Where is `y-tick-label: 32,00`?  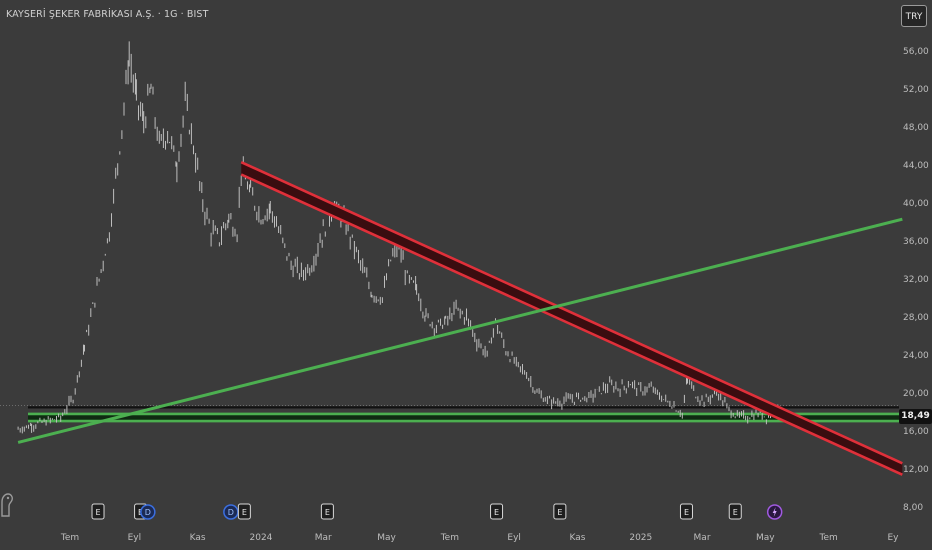
y-tick-label: 32,00 is located at coordinates (916, 280).